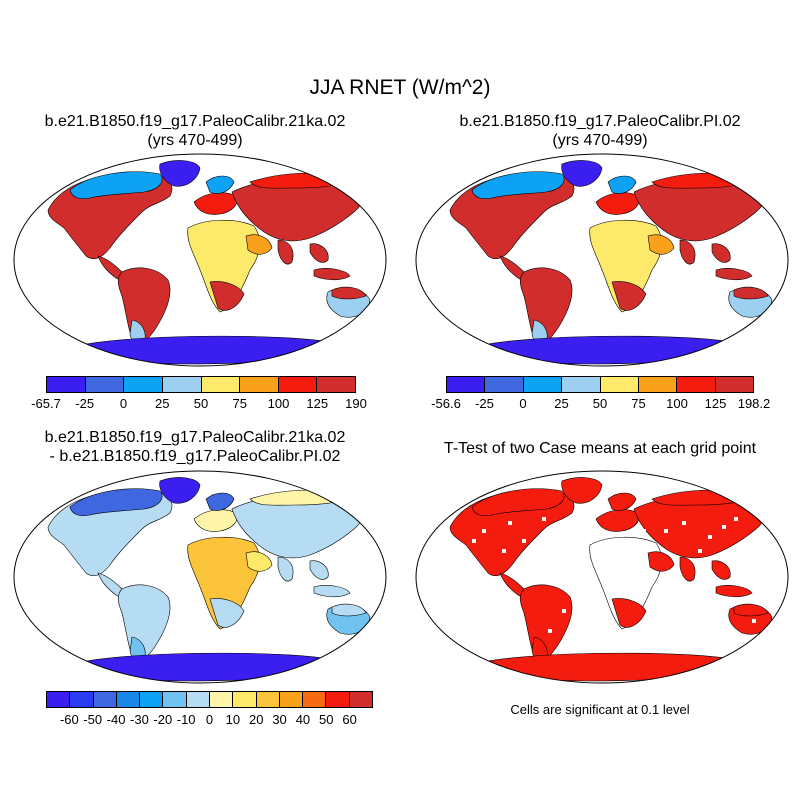 This screenshot has height=800, width=800. What do you see at coordinates (195, 437) in the screenshot?
I see `panel-3-title-line1: b.e21.B1850.f19_g17.PaleoCalibr.21ka.02` at bounding box center [195, 437].